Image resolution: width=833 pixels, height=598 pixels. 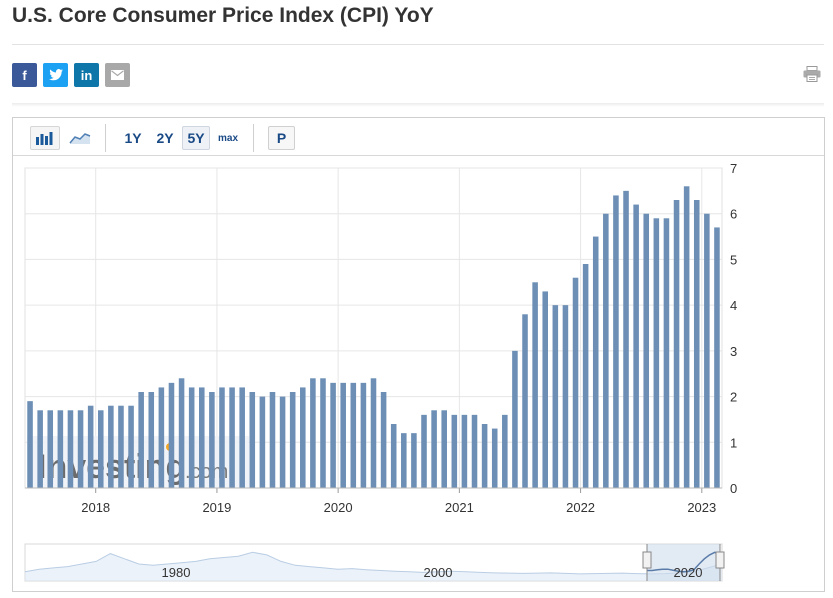 I want to click on navigator-year-label: 1980, so click(x=176, y=572).